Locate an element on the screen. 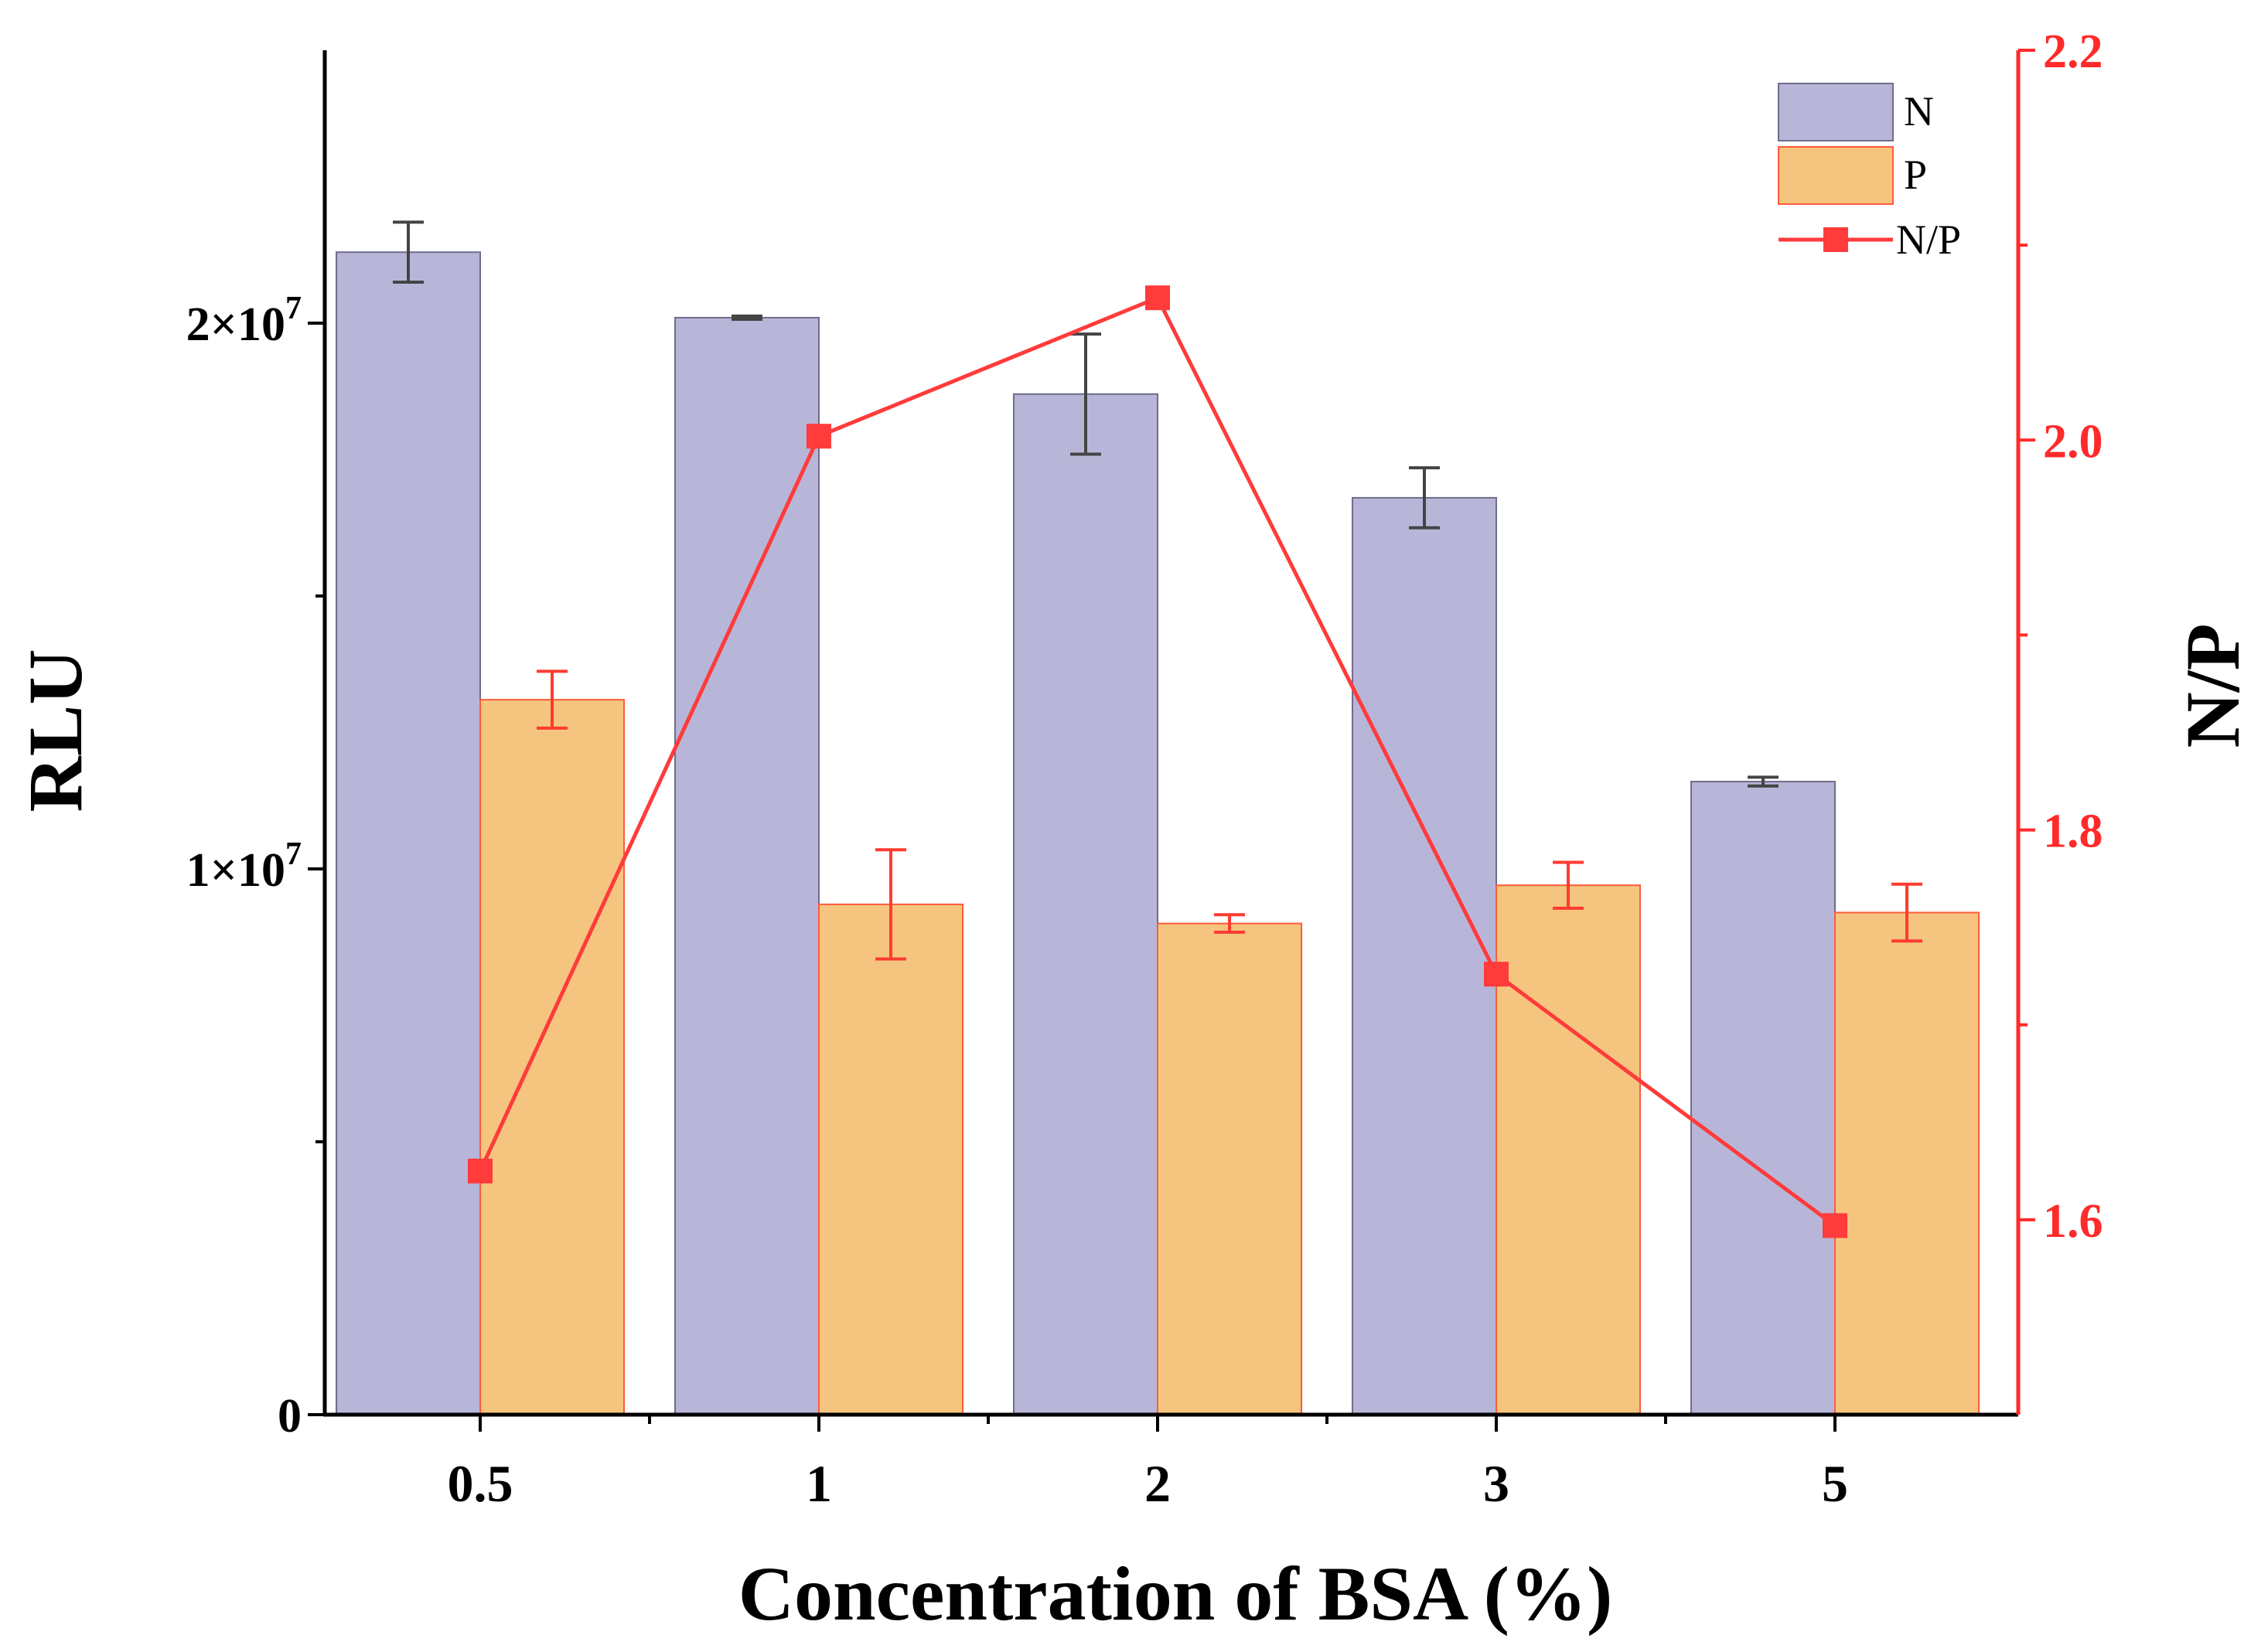  x-tick-label-0.5: 0.5 is located at coordinates (480, 1483).